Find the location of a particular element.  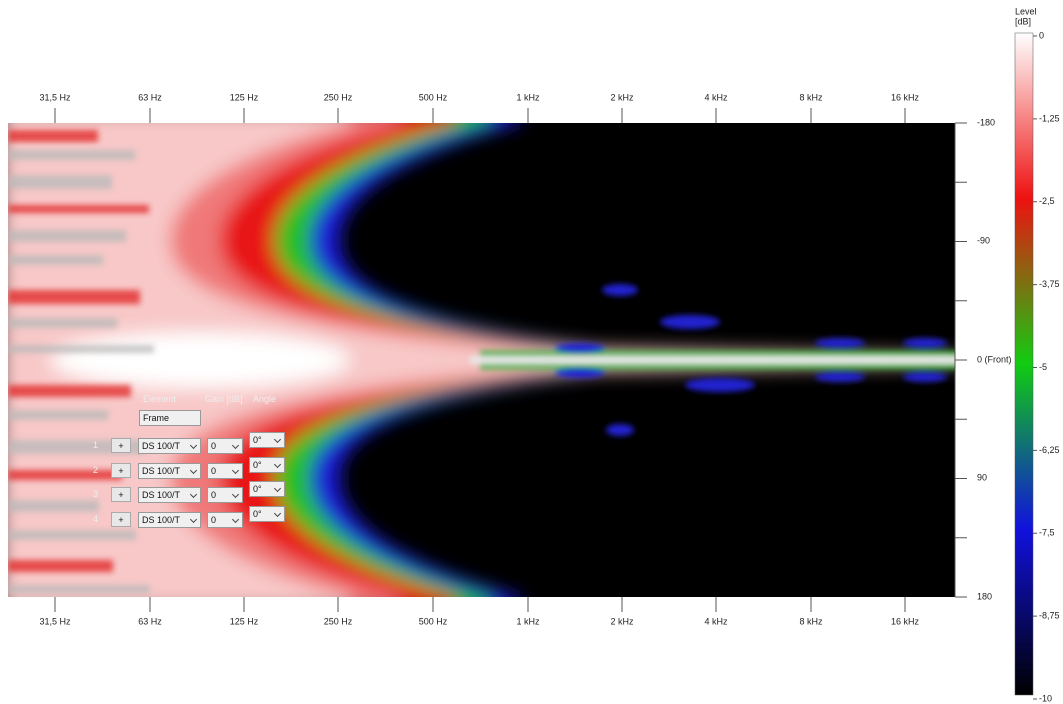

frame-field: Frame is located at coordinates (170, 418).